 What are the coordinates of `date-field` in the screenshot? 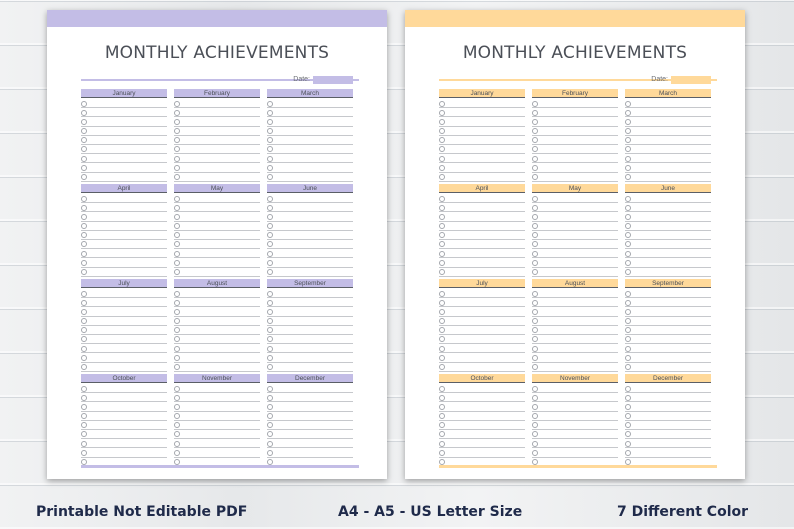 It's located at (691, 80).